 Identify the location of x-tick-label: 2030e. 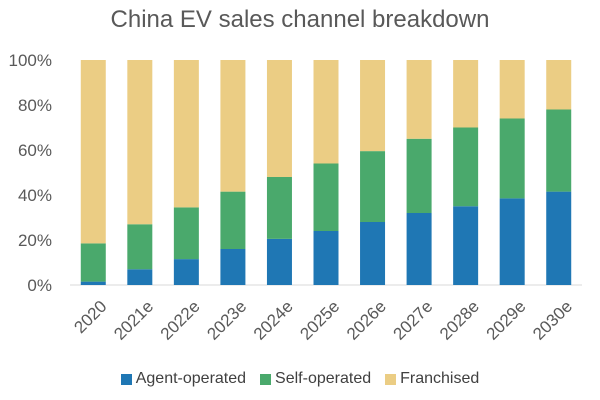
(552, 320).